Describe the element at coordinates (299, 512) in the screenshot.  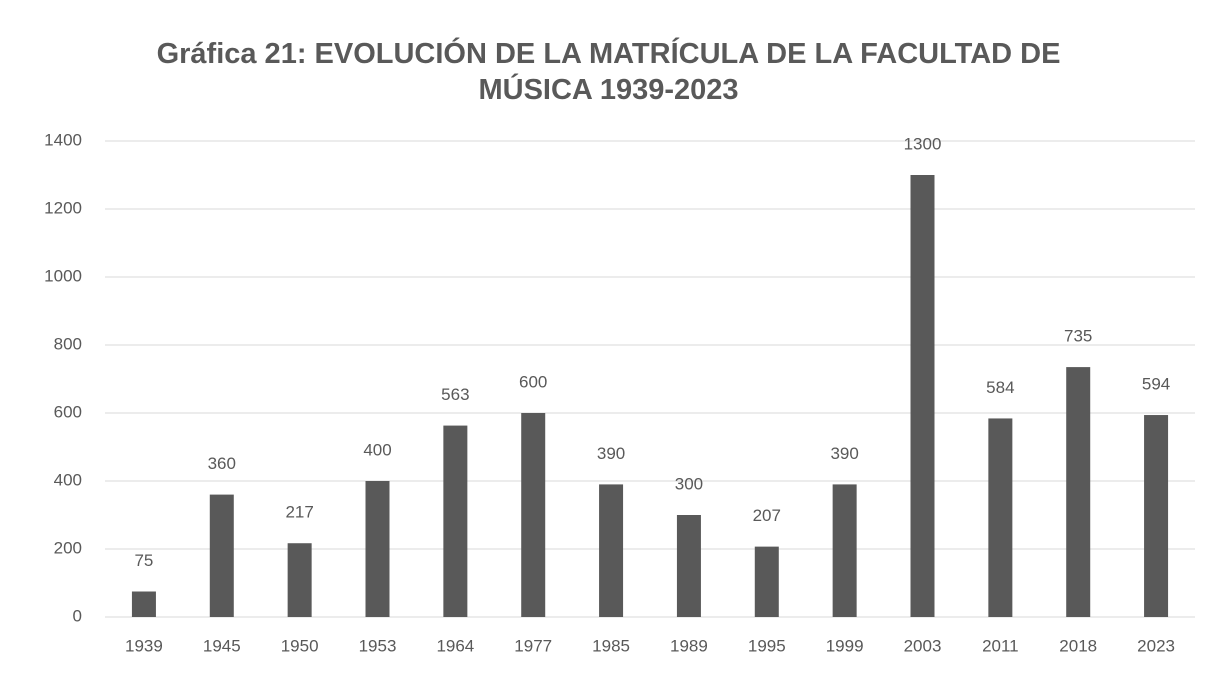
I see `data-label: 217` at that location.